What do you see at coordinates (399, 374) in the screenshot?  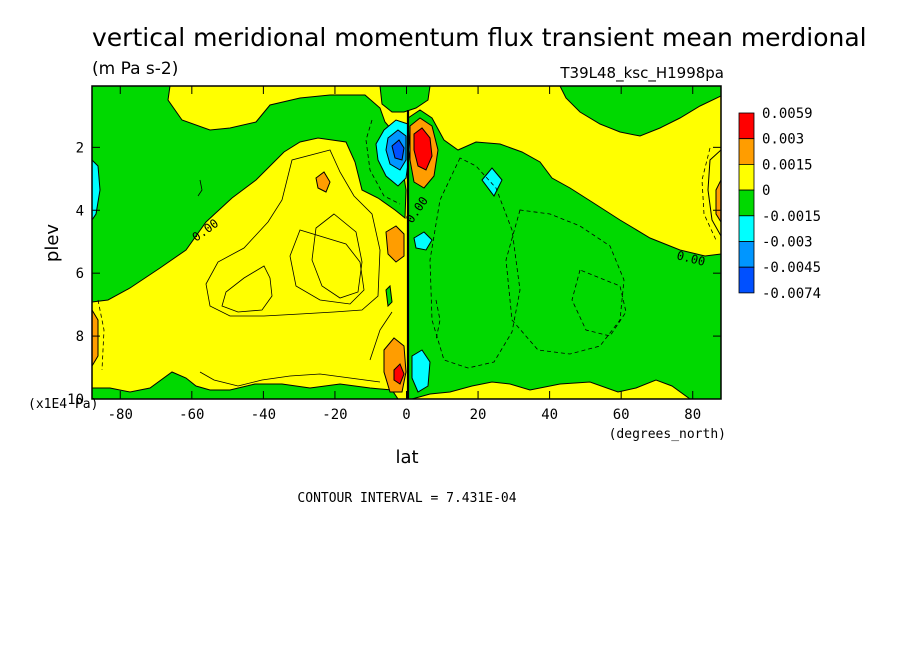 I see `contour-fill-eq-low-red` at bounding box center [399, 374].